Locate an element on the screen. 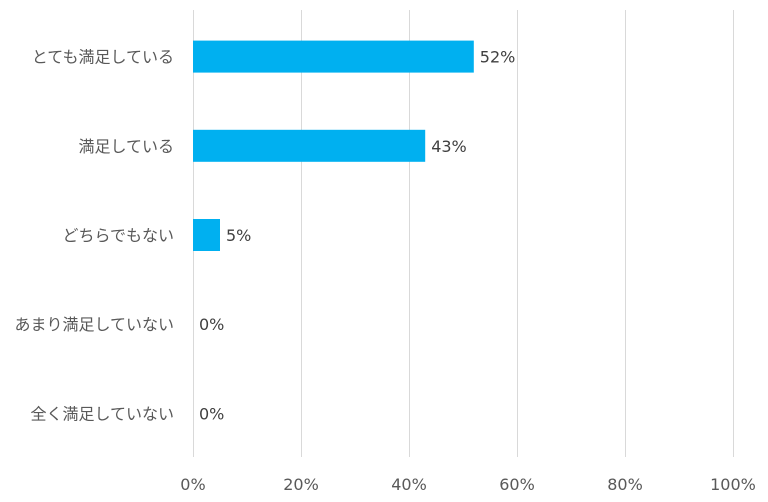 The height and width of the screenshot is (502, 768). x-axis-tick-labels: 0% 20% 40% 60% 80% 100% is located at coordinates (468, 484).